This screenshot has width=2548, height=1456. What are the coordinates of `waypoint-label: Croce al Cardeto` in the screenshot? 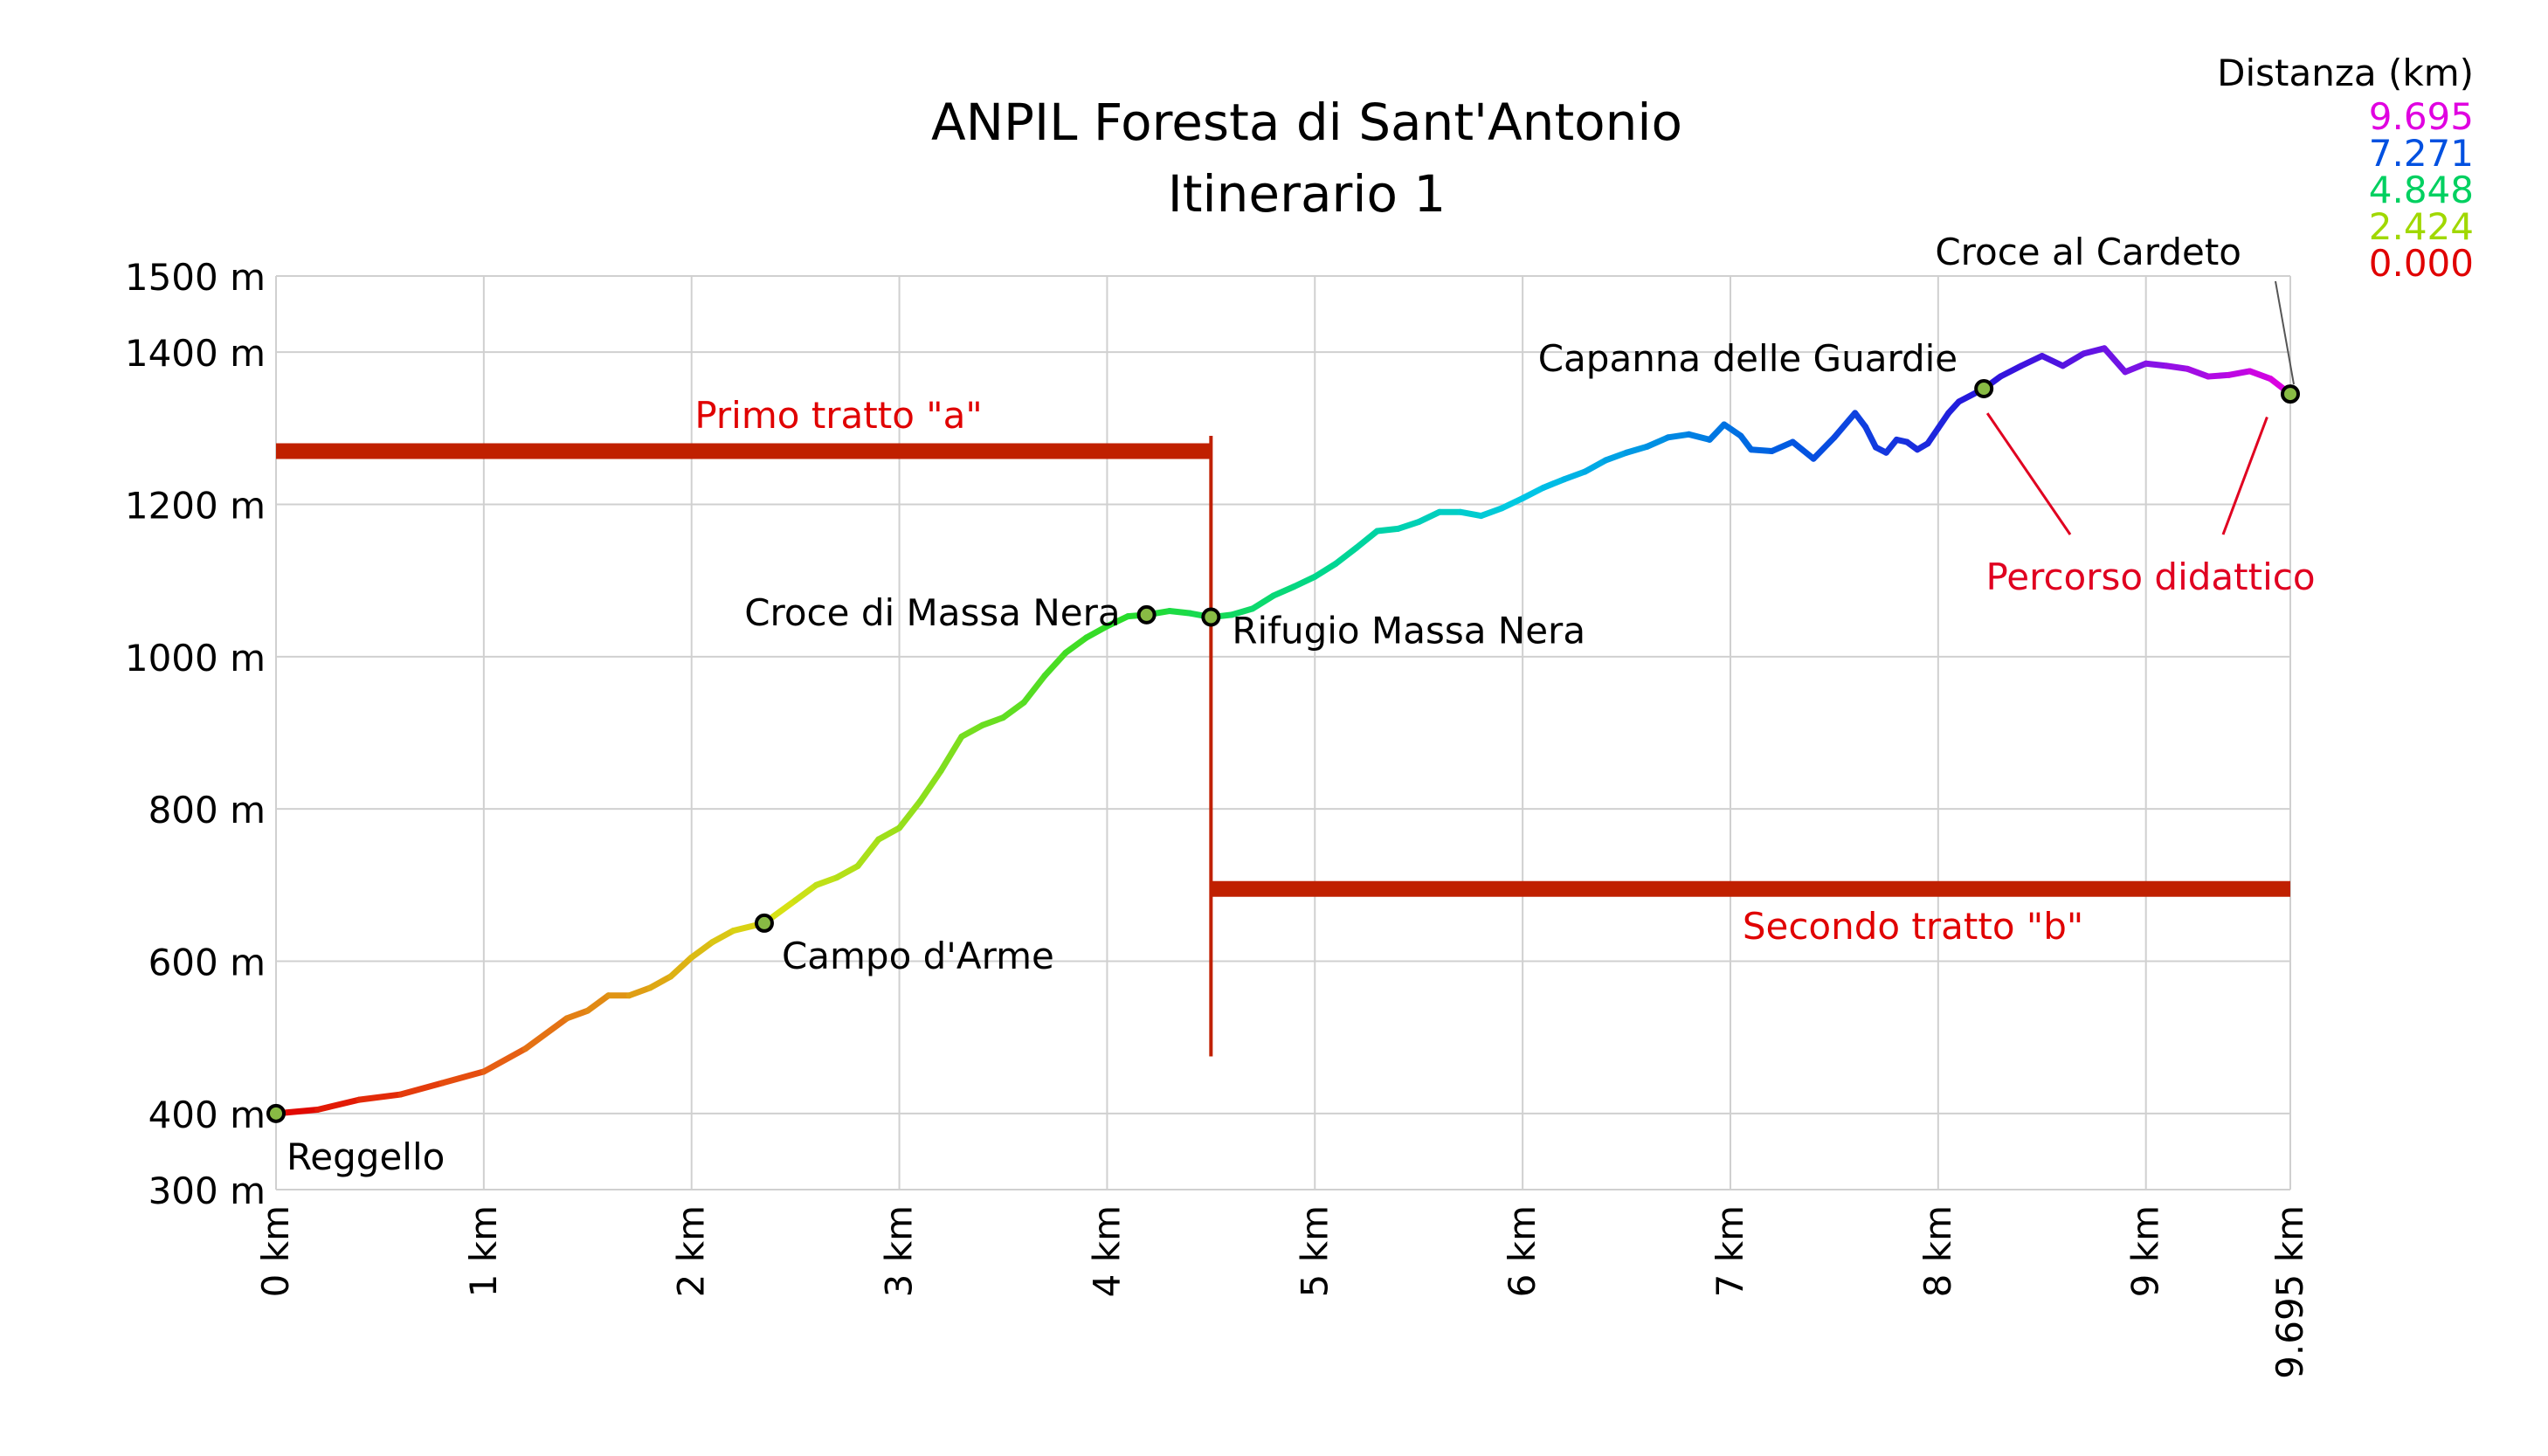 It's located at (2088, 252).